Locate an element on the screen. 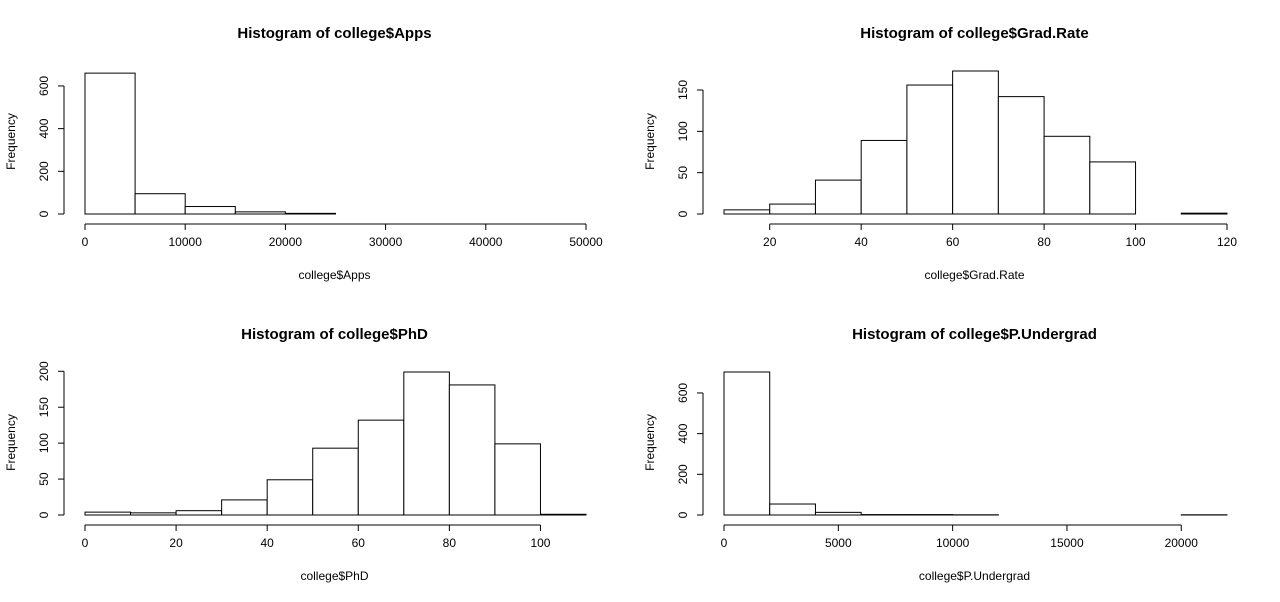  chart-title: Histogram of college$Apps is located at coordinates (334, 33).